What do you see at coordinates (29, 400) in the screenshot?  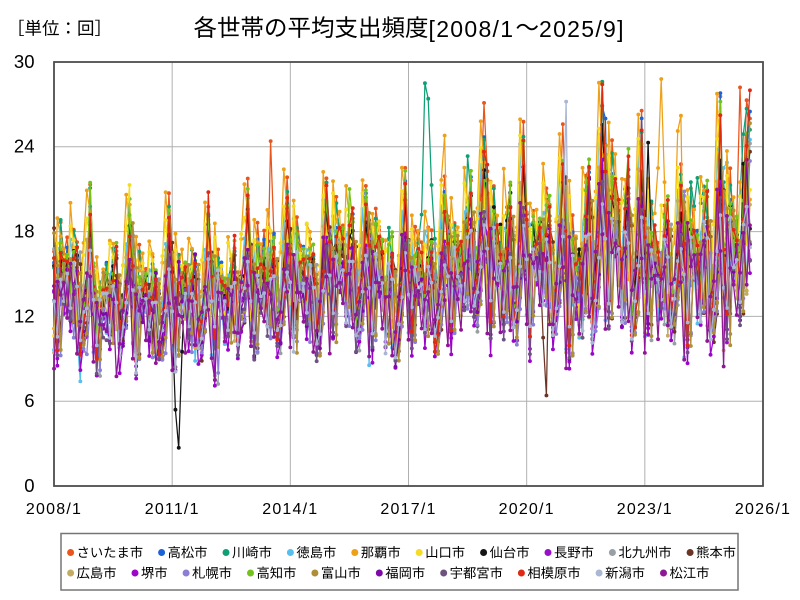 I see `svg-text: 6` at bounding box center [29, 400].